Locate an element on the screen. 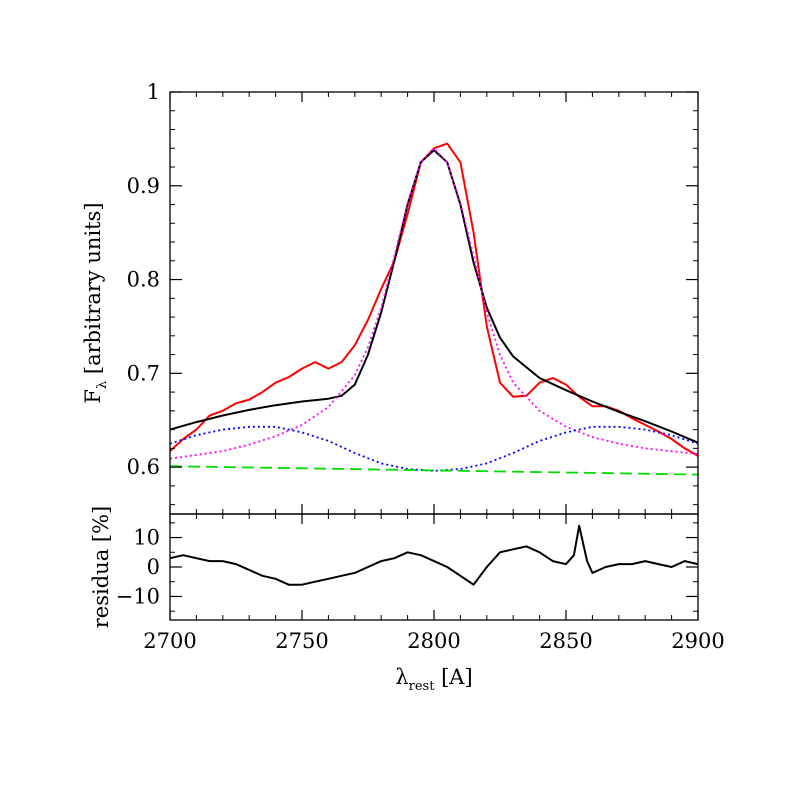 This screenshot has height=789, width=789. residuals-y-tick-label: 10 is located at coordinates (146, 538).